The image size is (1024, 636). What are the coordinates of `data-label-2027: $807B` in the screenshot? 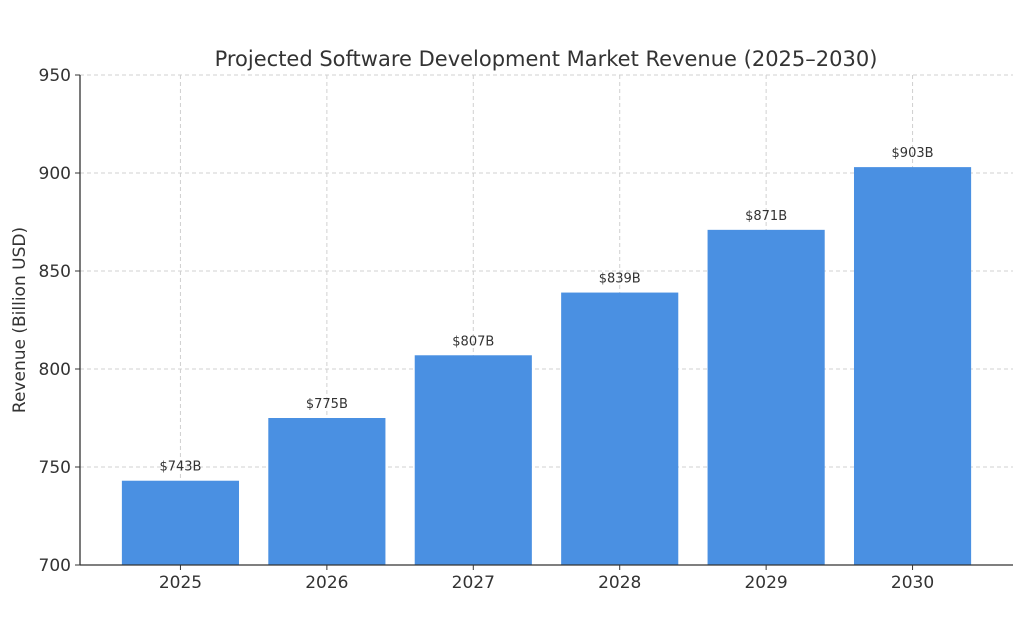 It's located at (473, 341).